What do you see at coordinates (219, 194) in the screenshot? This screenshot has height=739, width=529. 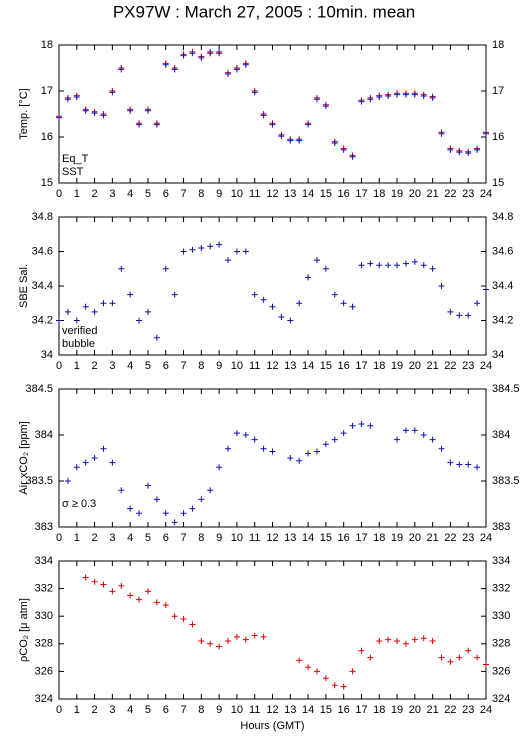 I see `x-tick-label: 9` at bounding box center [219, 194].